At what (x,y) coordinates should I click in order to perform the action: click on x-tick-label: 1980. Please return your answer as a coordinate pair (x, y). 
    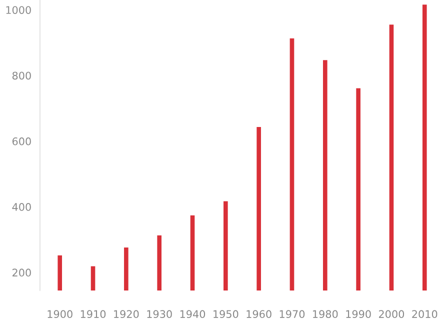
    Looking at the image, I should click on (325, 314).